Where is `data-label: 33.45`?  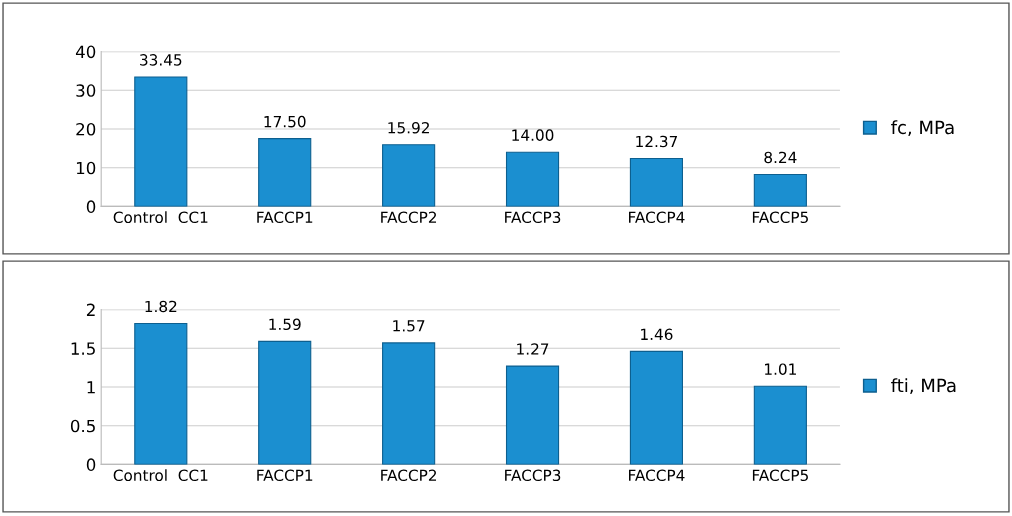
data-label: 33.45 is located at coordinates (161, 60).